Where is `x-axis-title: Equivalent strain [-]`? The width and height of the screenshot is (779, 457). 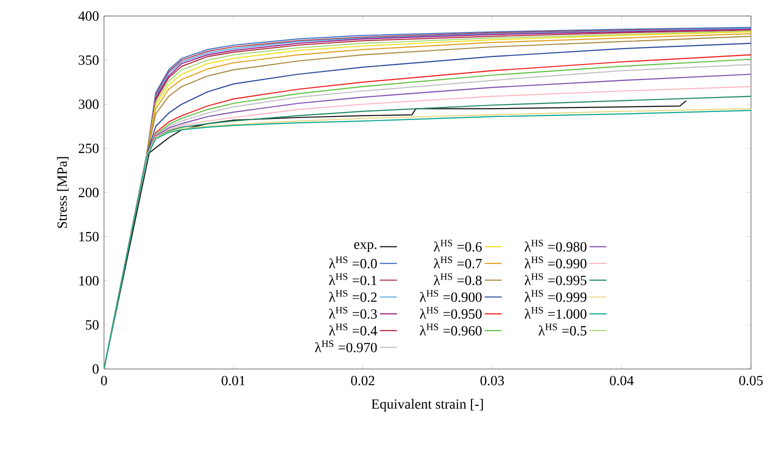 x-axis-title: Equivalent strain [-] is located at coordinates (427, 405).